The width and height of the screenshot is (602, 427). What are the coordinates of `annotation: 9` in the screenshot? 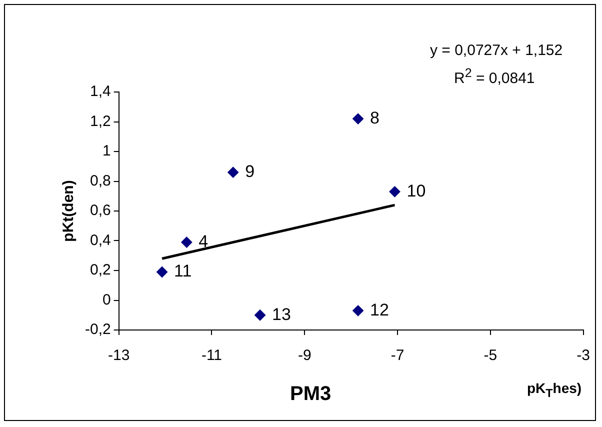 It's located at (250, 172).